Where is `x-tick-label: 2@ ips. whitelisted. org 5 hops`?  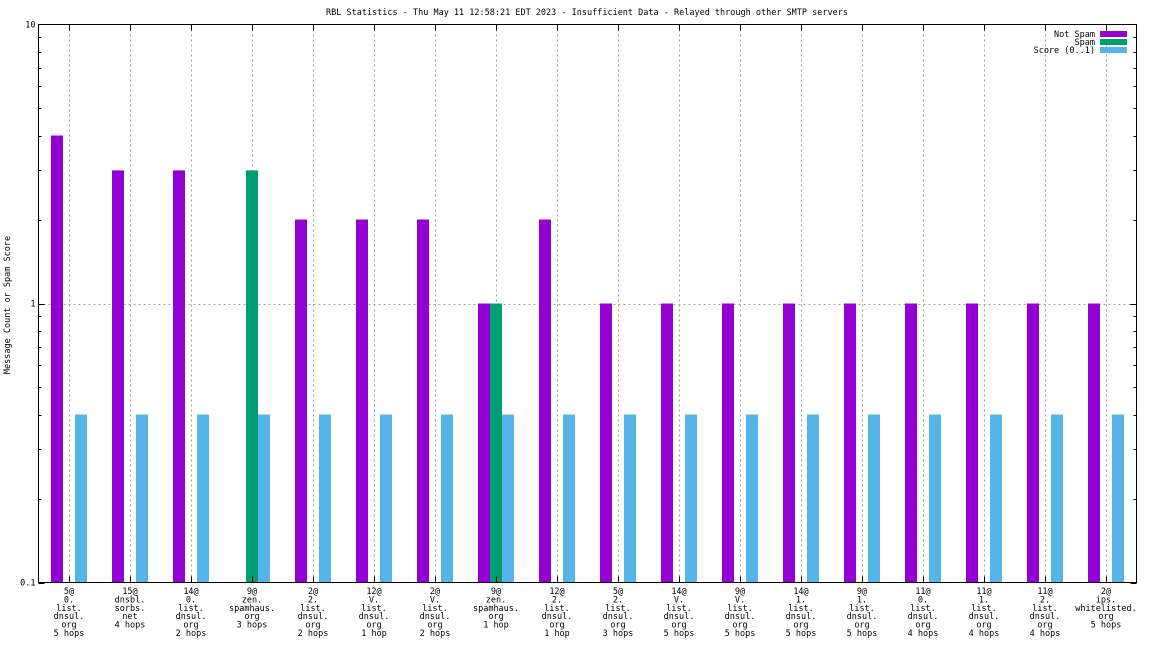
x-tick-label: 2@ ips. whitelisted. org 5 hops is located at coordinates (1105, 609).